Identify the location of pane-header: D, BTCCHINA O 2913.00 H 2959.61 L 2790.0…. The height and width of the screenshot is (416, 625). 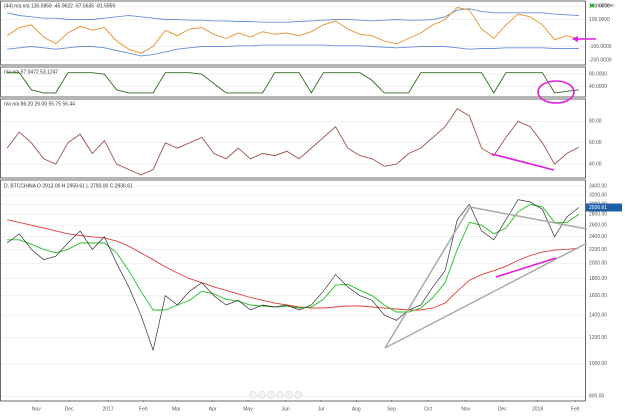
(68, 186).